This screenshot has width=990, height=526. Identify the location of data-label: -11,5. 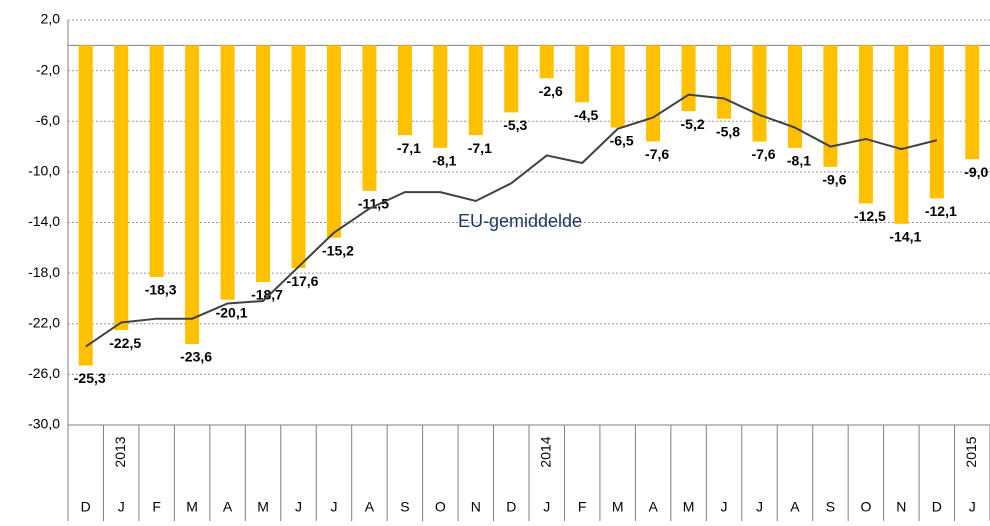
(373, 204).